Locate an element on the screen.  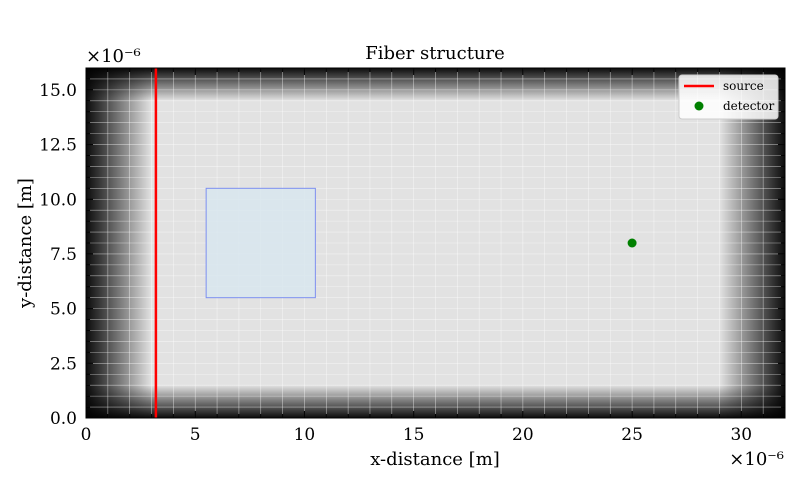
y-axis-label: y-distance [m] is located at coordinates (25, 243).